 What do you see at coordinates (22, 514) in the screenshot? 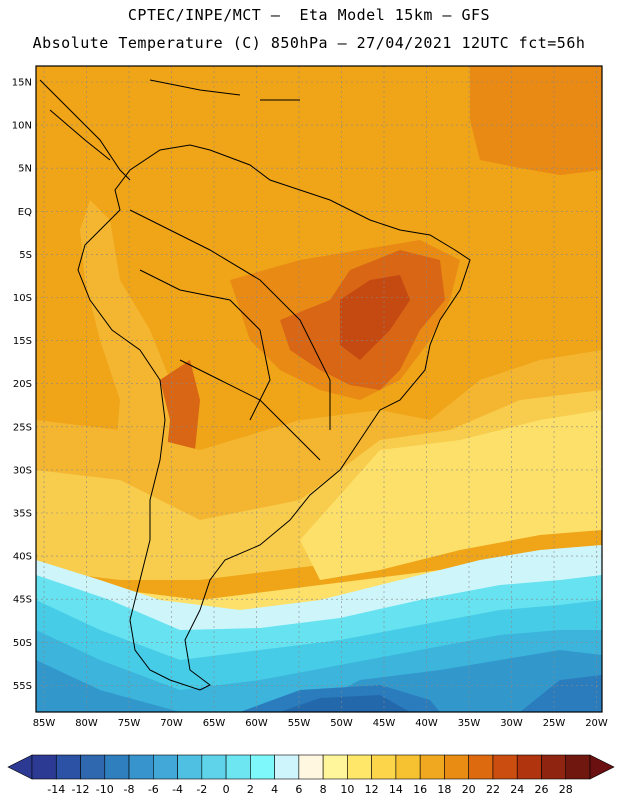
I see `lat-label: 35S` at bounding box center [22, 514].